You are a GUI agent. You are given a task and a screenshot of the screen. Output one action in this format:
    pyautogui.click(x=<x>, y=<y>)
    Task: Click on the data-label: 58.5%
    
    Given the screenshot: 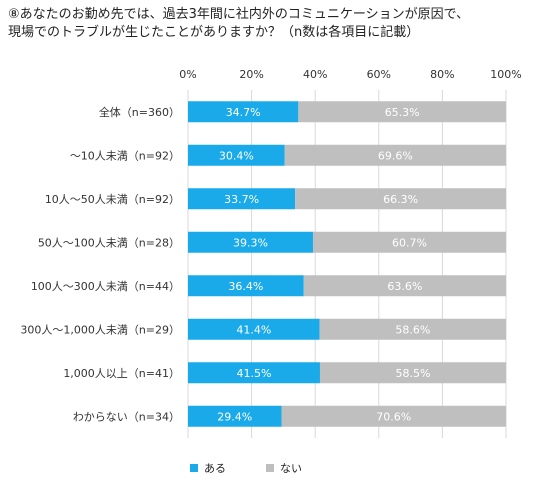 What is the action you would take?
    pyautogui.click(x=413, y=373)
    